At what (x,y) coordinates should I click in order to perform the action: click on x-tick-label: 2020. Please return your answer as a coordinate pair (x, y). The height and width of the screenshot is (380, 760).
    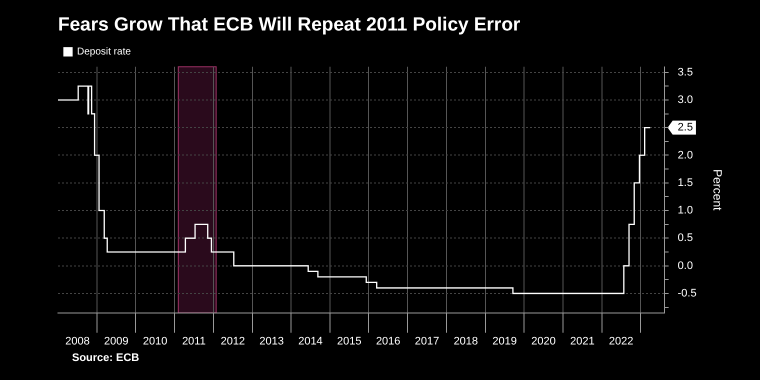
    Looking at the image, I should click on (543, 341).